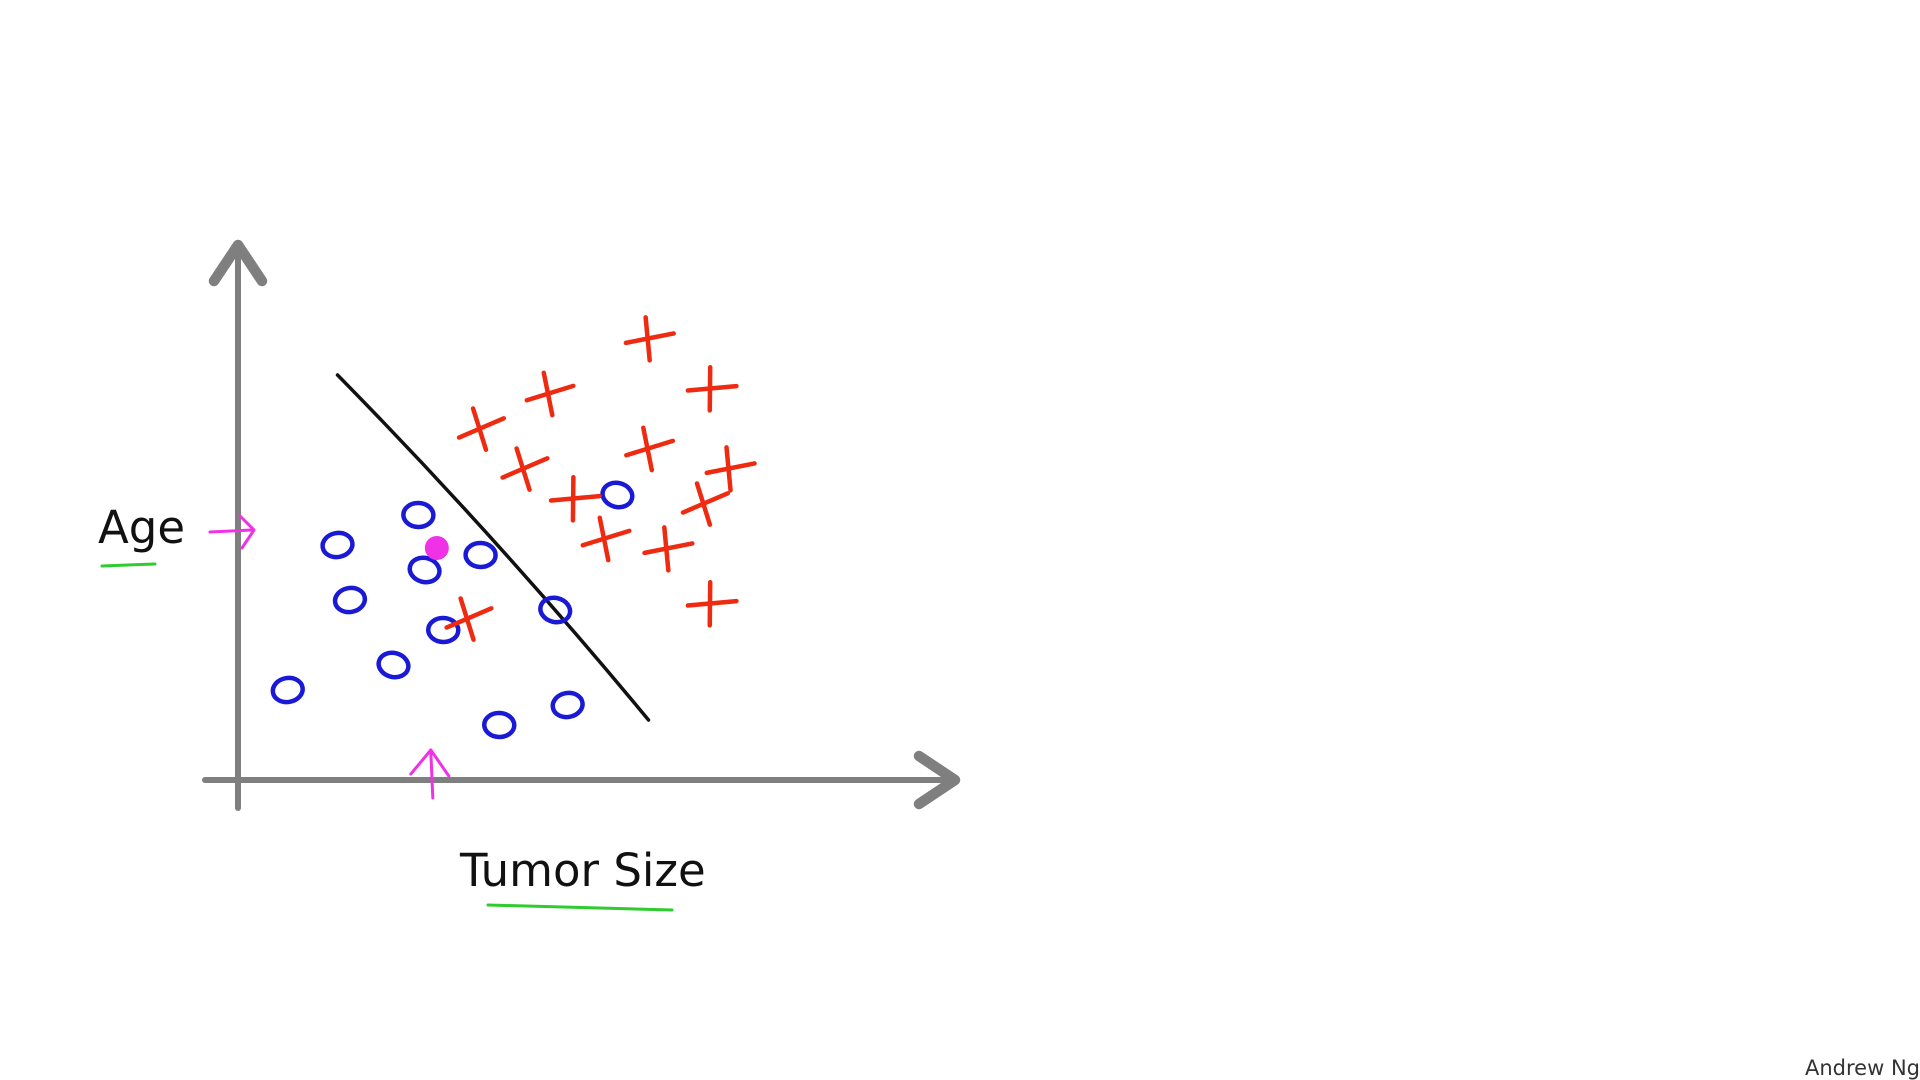 This screenshot has height=1080, width=1920. Describe the element at coordinates (436, 548) in the screenshot. I see `query-point` at that location.